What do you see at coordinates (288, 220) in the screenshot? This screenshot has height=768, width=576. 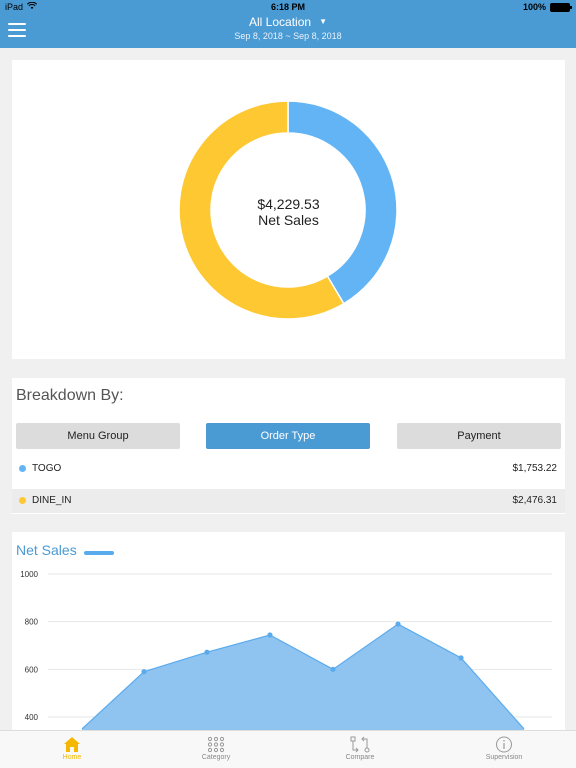 I see `net-sales-label: Net Sales` at bounding box center [288, 220].